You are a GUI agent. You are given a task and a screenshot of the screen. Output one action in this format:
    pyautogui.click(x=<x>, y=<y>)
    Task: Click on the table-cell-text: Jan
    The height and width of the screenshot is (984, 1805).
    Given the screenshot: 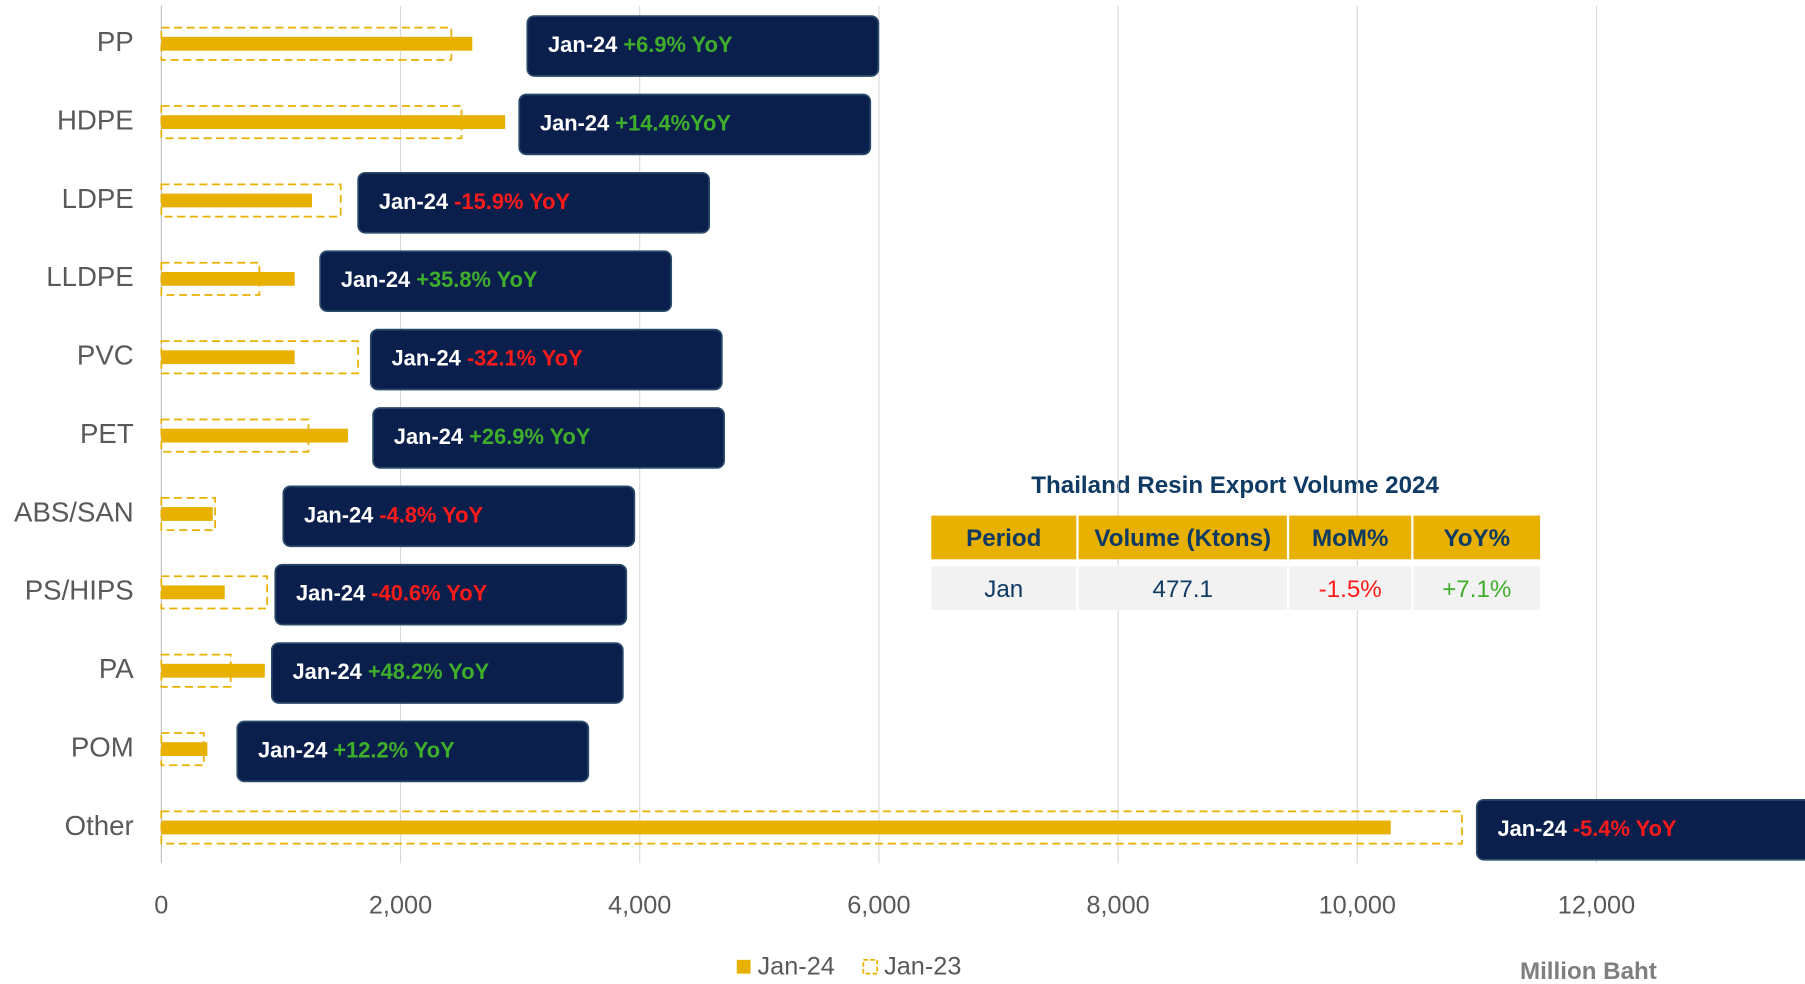 What is the action you would take?
    pyautogui.click(x=1003, y=589)
    